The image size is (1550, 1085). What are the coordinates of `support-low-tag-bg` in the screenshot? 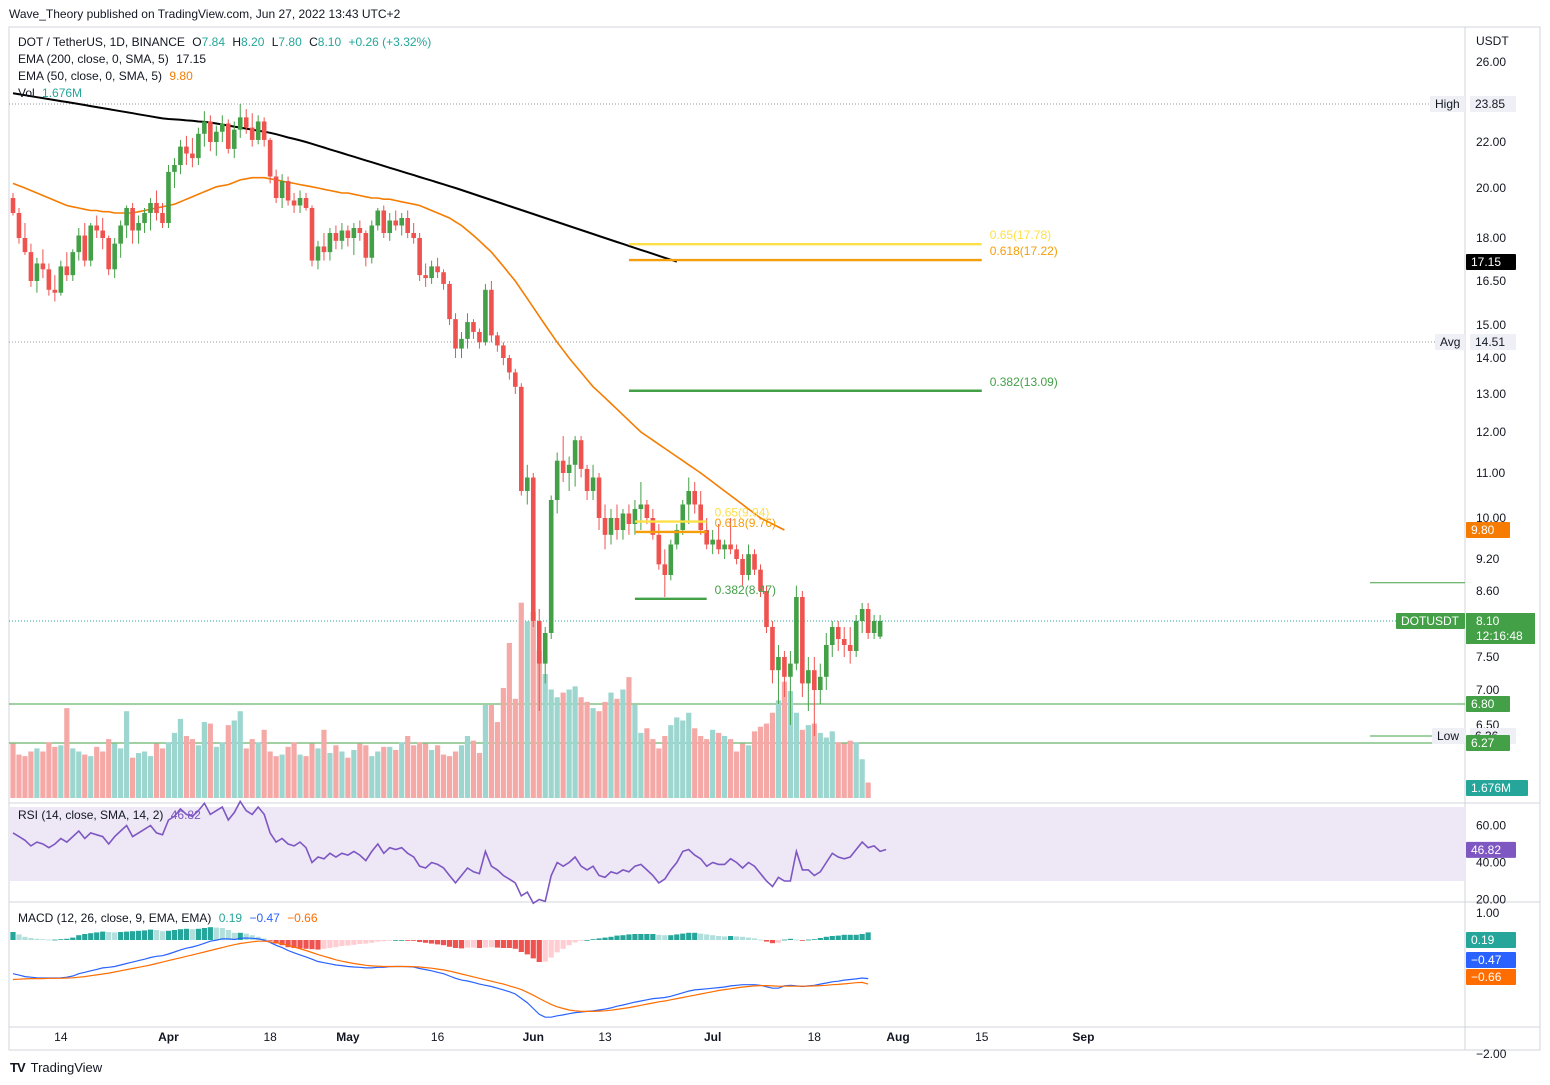 It's located at (1488, 743).